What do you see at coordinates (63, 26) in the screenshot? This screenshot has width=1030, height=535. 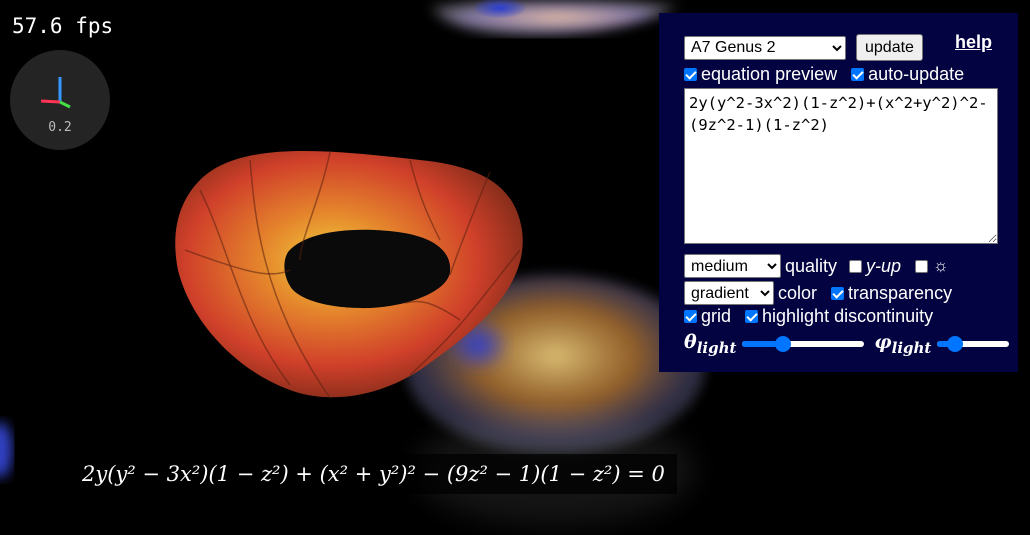 I see `fps-counter: 57.6 fps` at bounding box center [63, 26].